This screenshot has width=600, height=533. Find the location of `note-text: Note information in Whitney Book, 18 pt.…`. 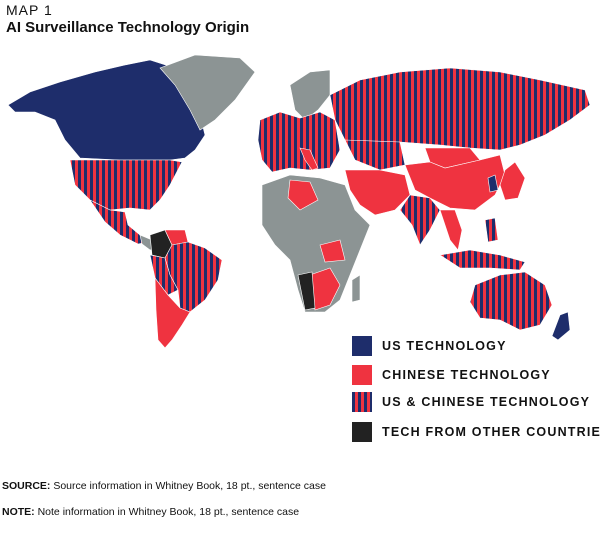

note-text: Note information in Whitney Book, 18 pt.… is located at coordinates (168, 512).